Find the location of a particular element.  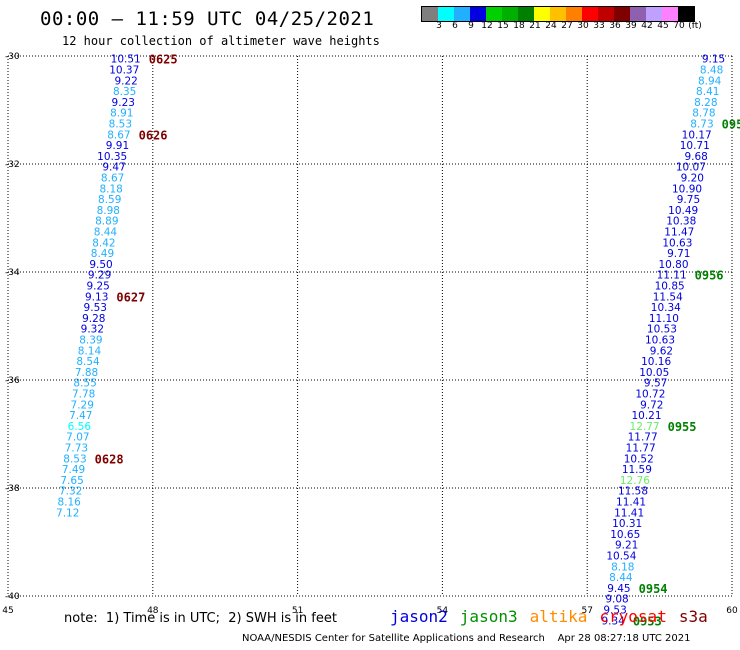

legend-item-s3a: s3a is located at coordinates (693, 616).